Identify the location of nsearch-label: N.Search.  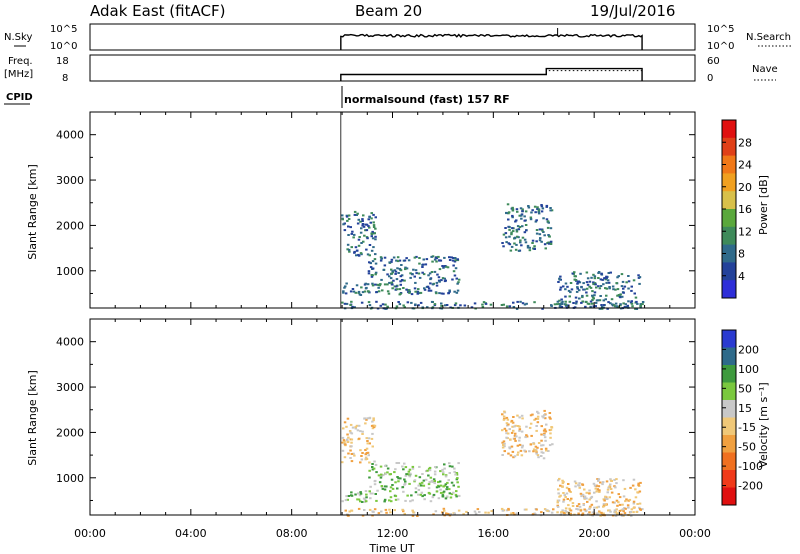
(768, 37).